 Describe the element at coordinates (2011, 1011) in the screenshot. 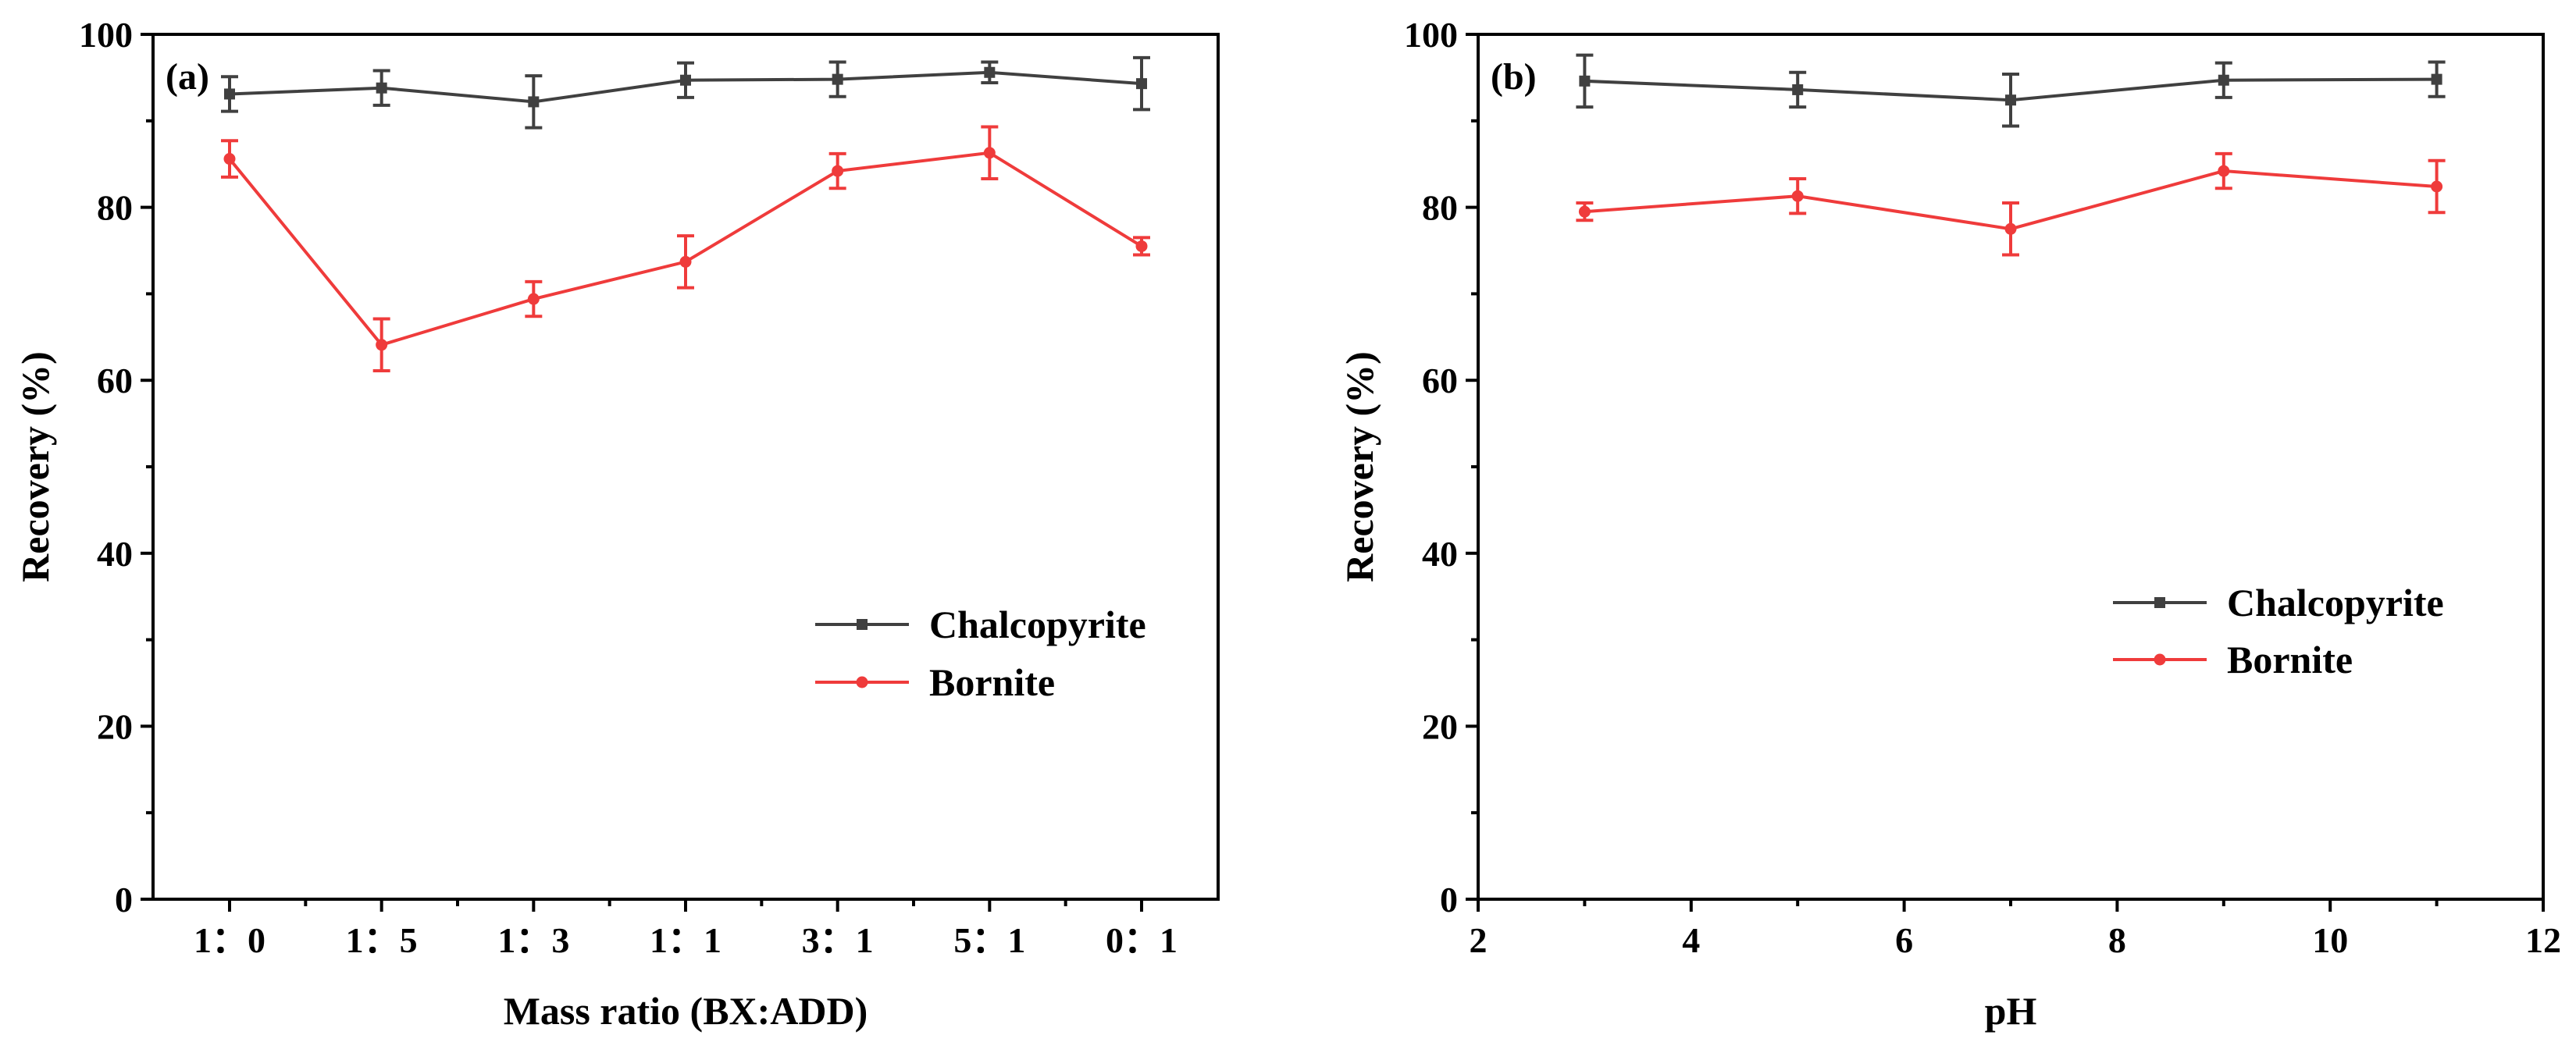

I see `x-axis-title: pH` at that location.